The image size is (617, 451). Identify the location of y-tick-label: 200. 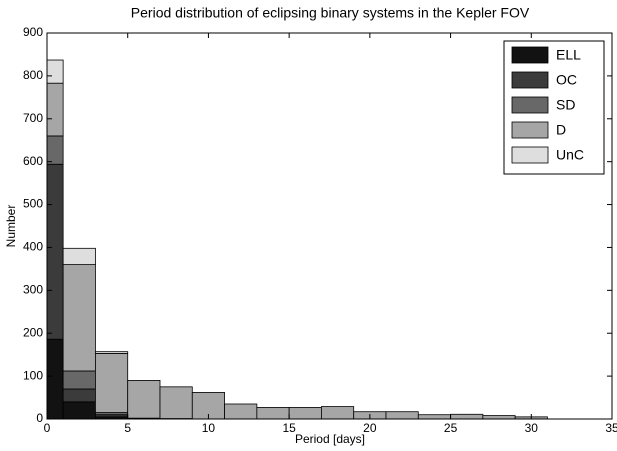
(33, 332).